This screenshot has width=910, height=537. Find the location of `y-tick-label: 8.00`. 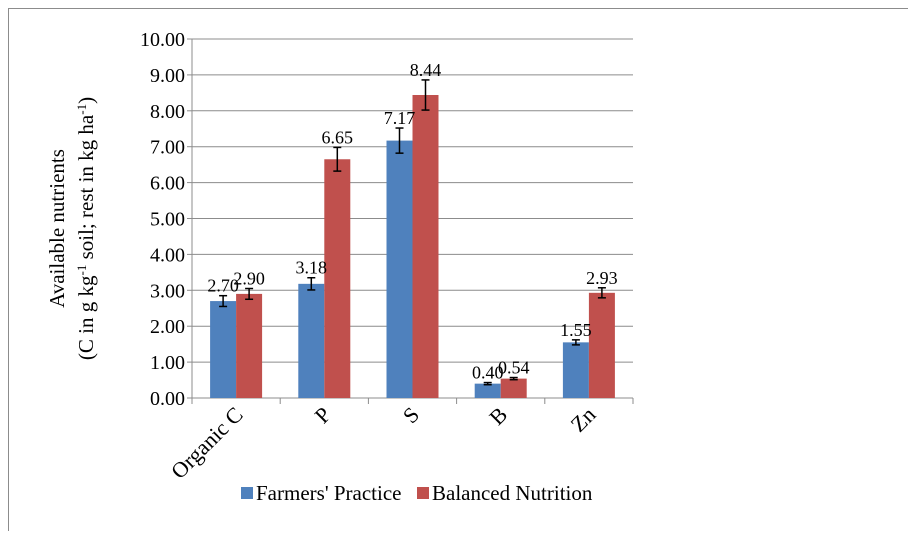

y-tick-label: 8.00 is located at coordinates (167, 112).